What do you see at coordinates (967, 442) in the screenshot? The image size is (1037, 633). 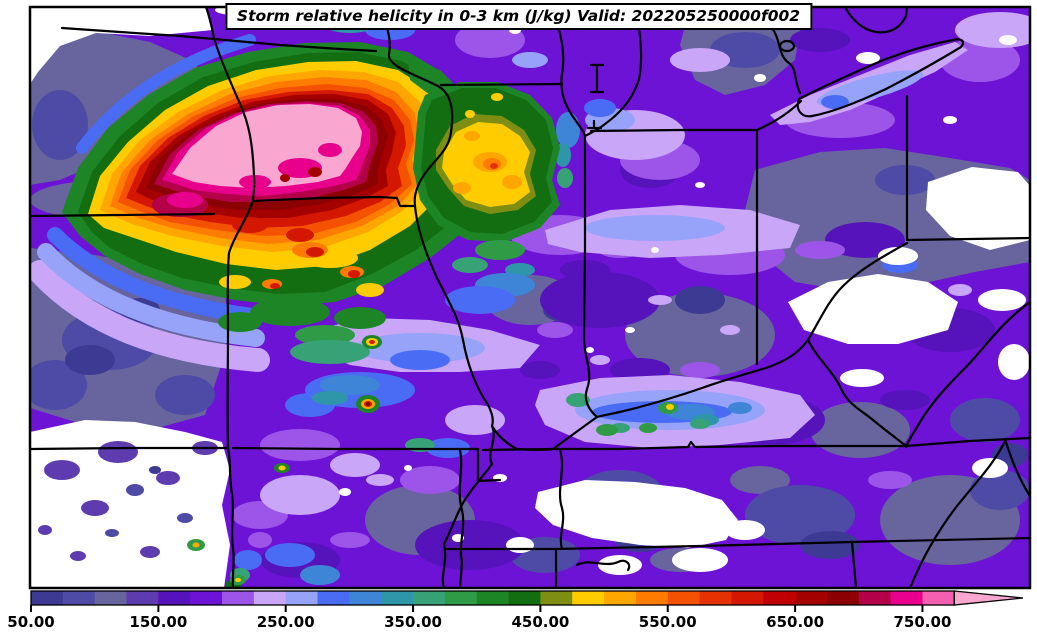 I see `border-virginia-tennessee` at bounding box center [967, 442].